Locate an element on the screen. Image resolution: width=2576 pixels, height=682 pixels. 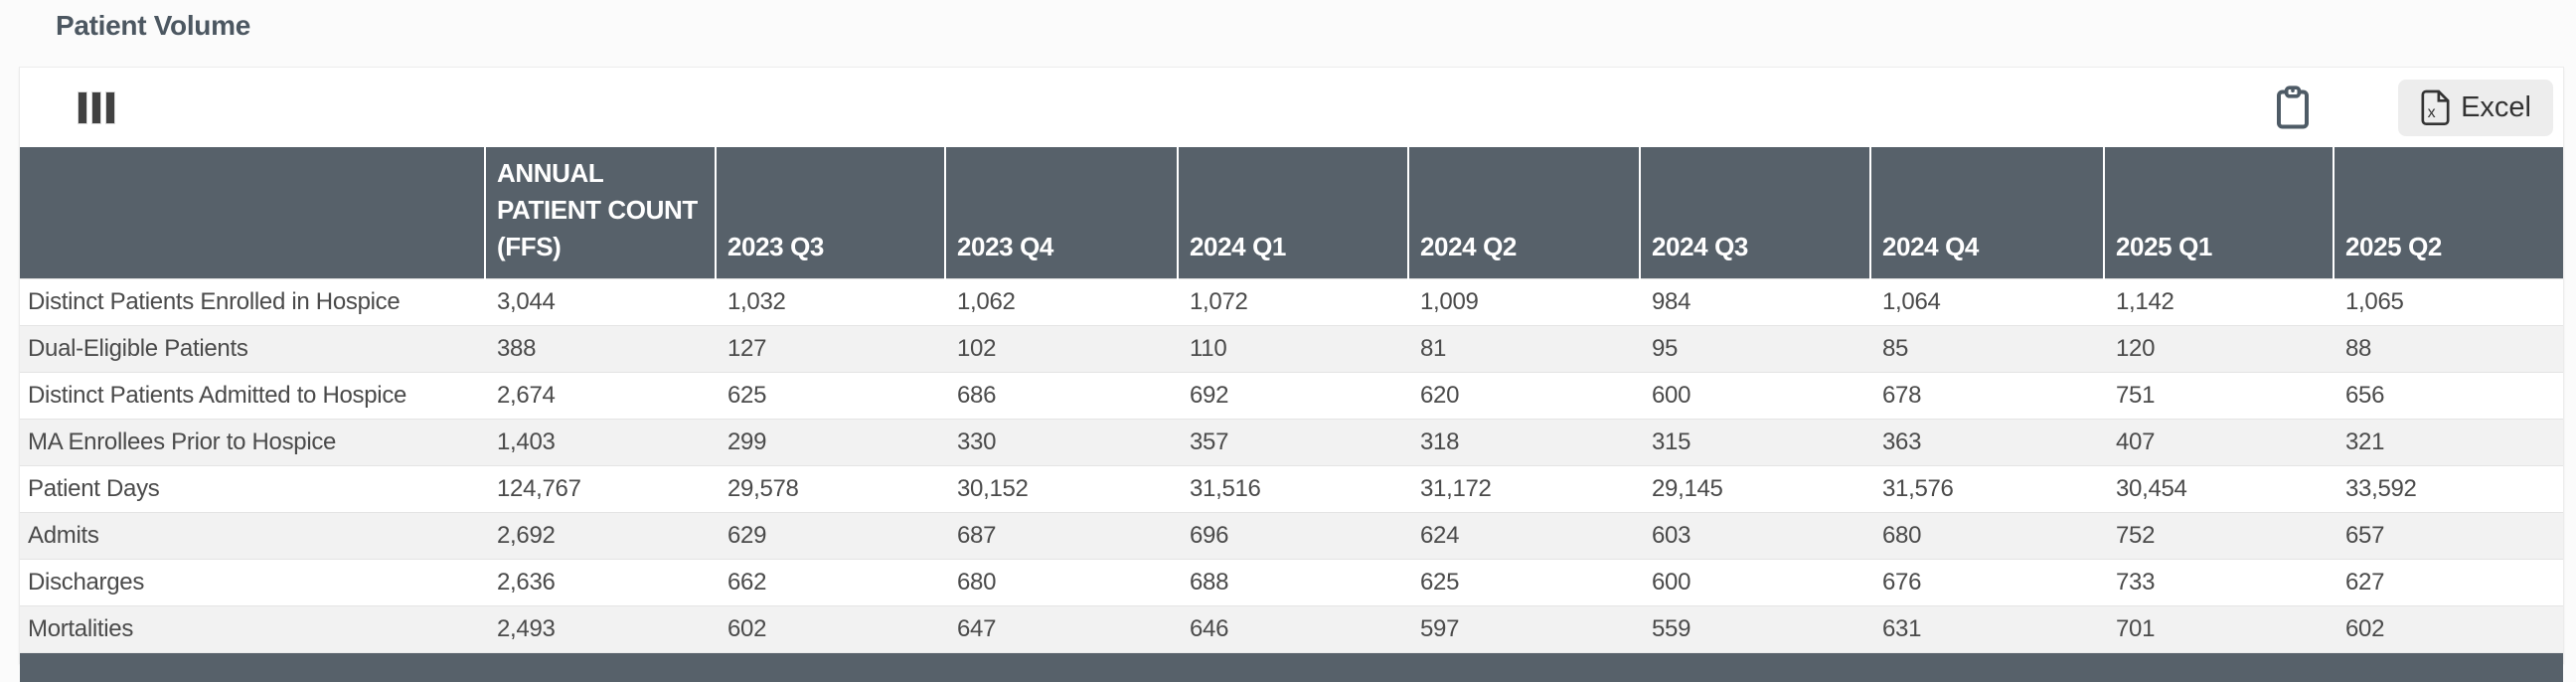
page-title: Patient Volume is located at coordinates (153, 25).